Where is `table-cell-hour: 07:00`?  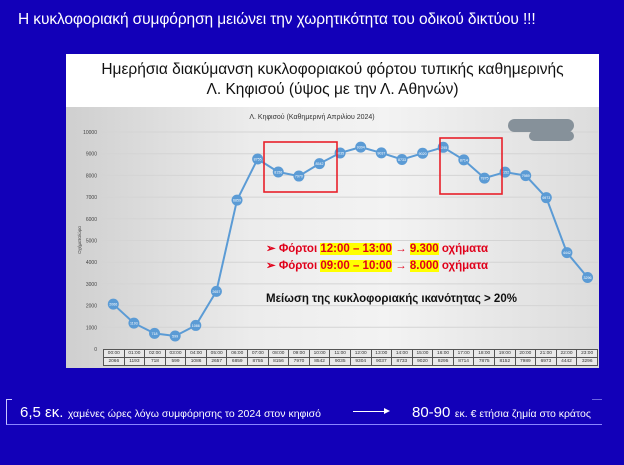 table-cell-hour: 07:00 is located at coordinates (258, 353).